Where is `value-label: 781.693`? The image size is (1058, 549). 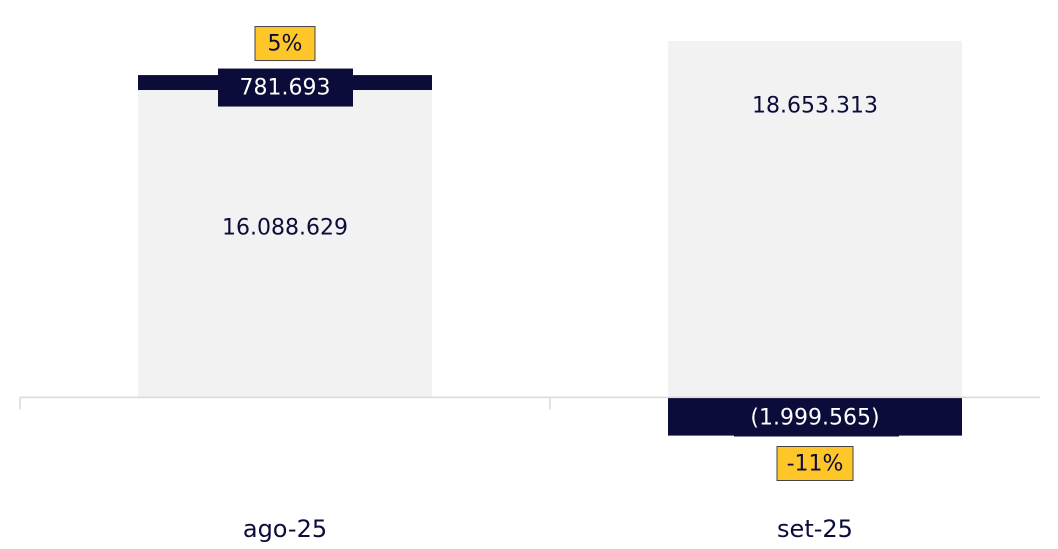
value-label: 781.693 is located at coordinates (285, 88).